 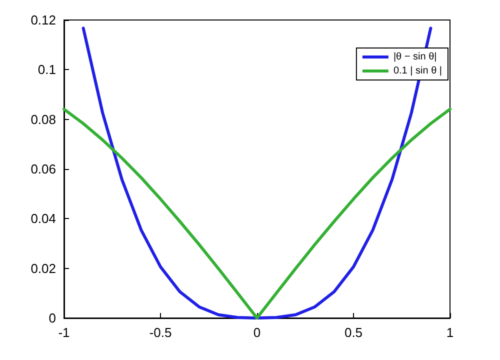 I want to click on y-tick-label: 0.12, so click(x=43, y=20).